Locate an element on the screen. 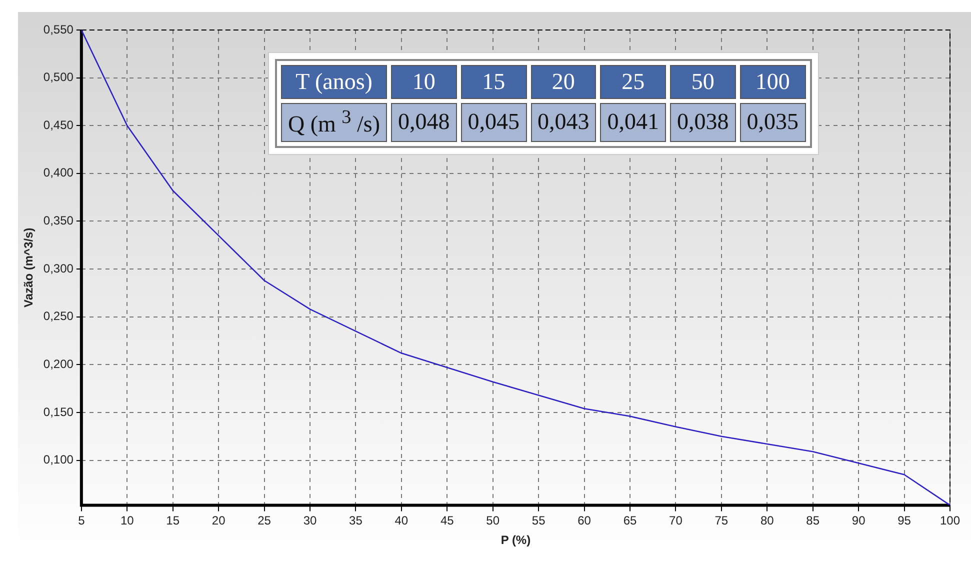  y-tick-label: 0,500 is located at coordinates (58, 77).